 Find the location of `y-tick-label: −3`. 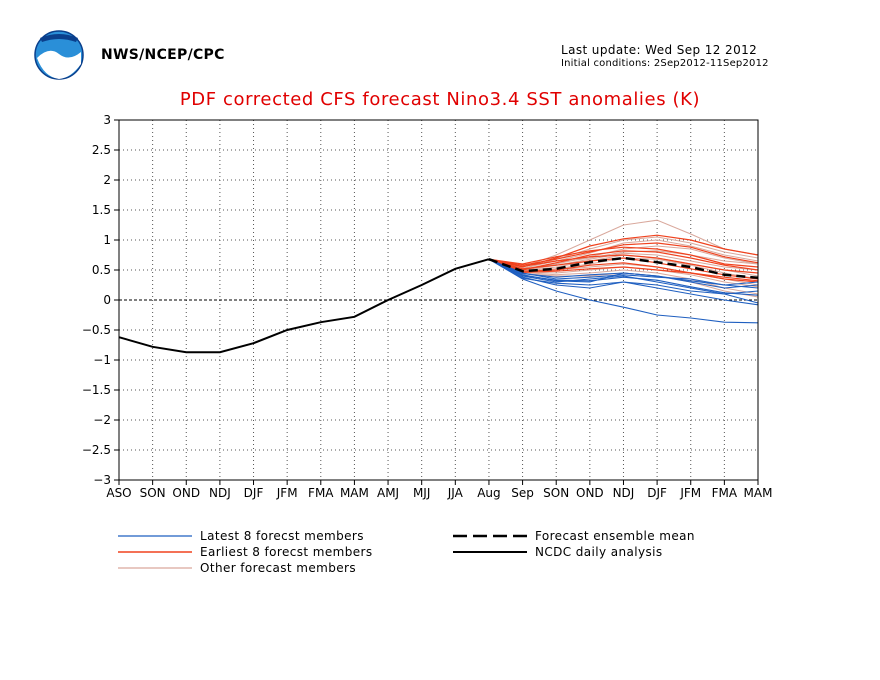

y-tick-label: −3 is located at coordinates (102, 480).